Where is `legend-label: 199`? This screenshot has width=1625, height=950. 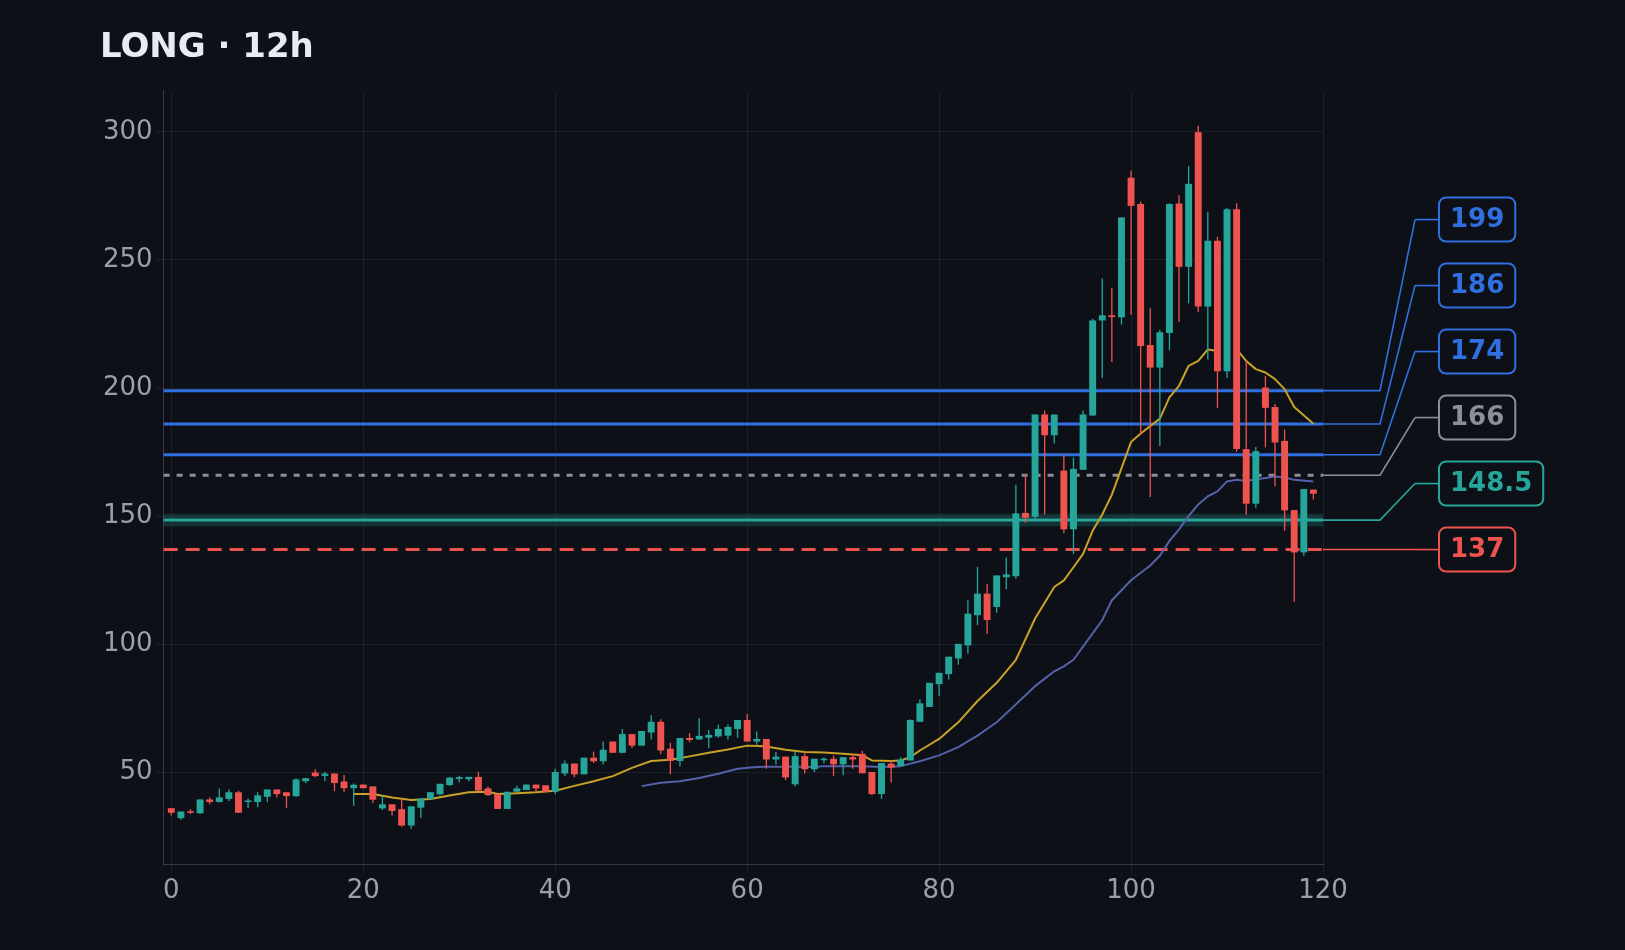
legend-label: 199 is located at coordinates (1477, 218).